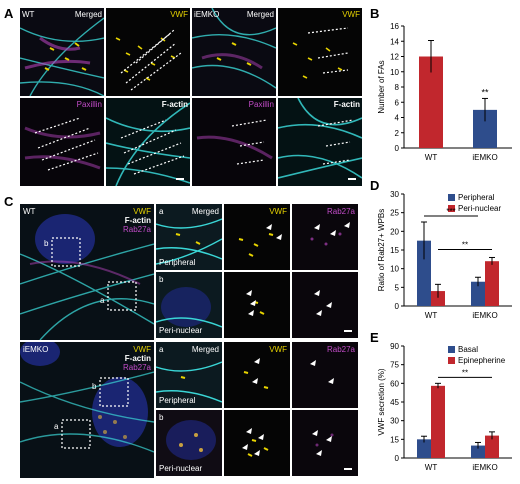  Describe the element at coordinates (381, 250) in the screenshot. I see `y-axis-label: Ratio of Rab27+ WPBs` at that location.